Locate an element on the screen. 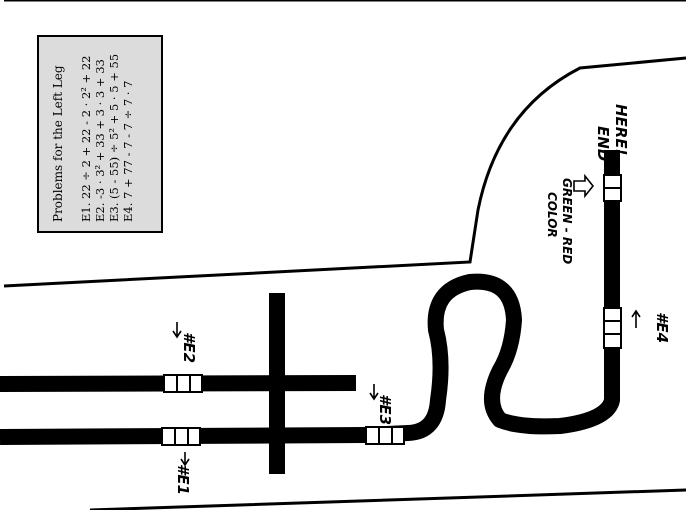  arrow-up-icon is located at coordinates (636, 318).